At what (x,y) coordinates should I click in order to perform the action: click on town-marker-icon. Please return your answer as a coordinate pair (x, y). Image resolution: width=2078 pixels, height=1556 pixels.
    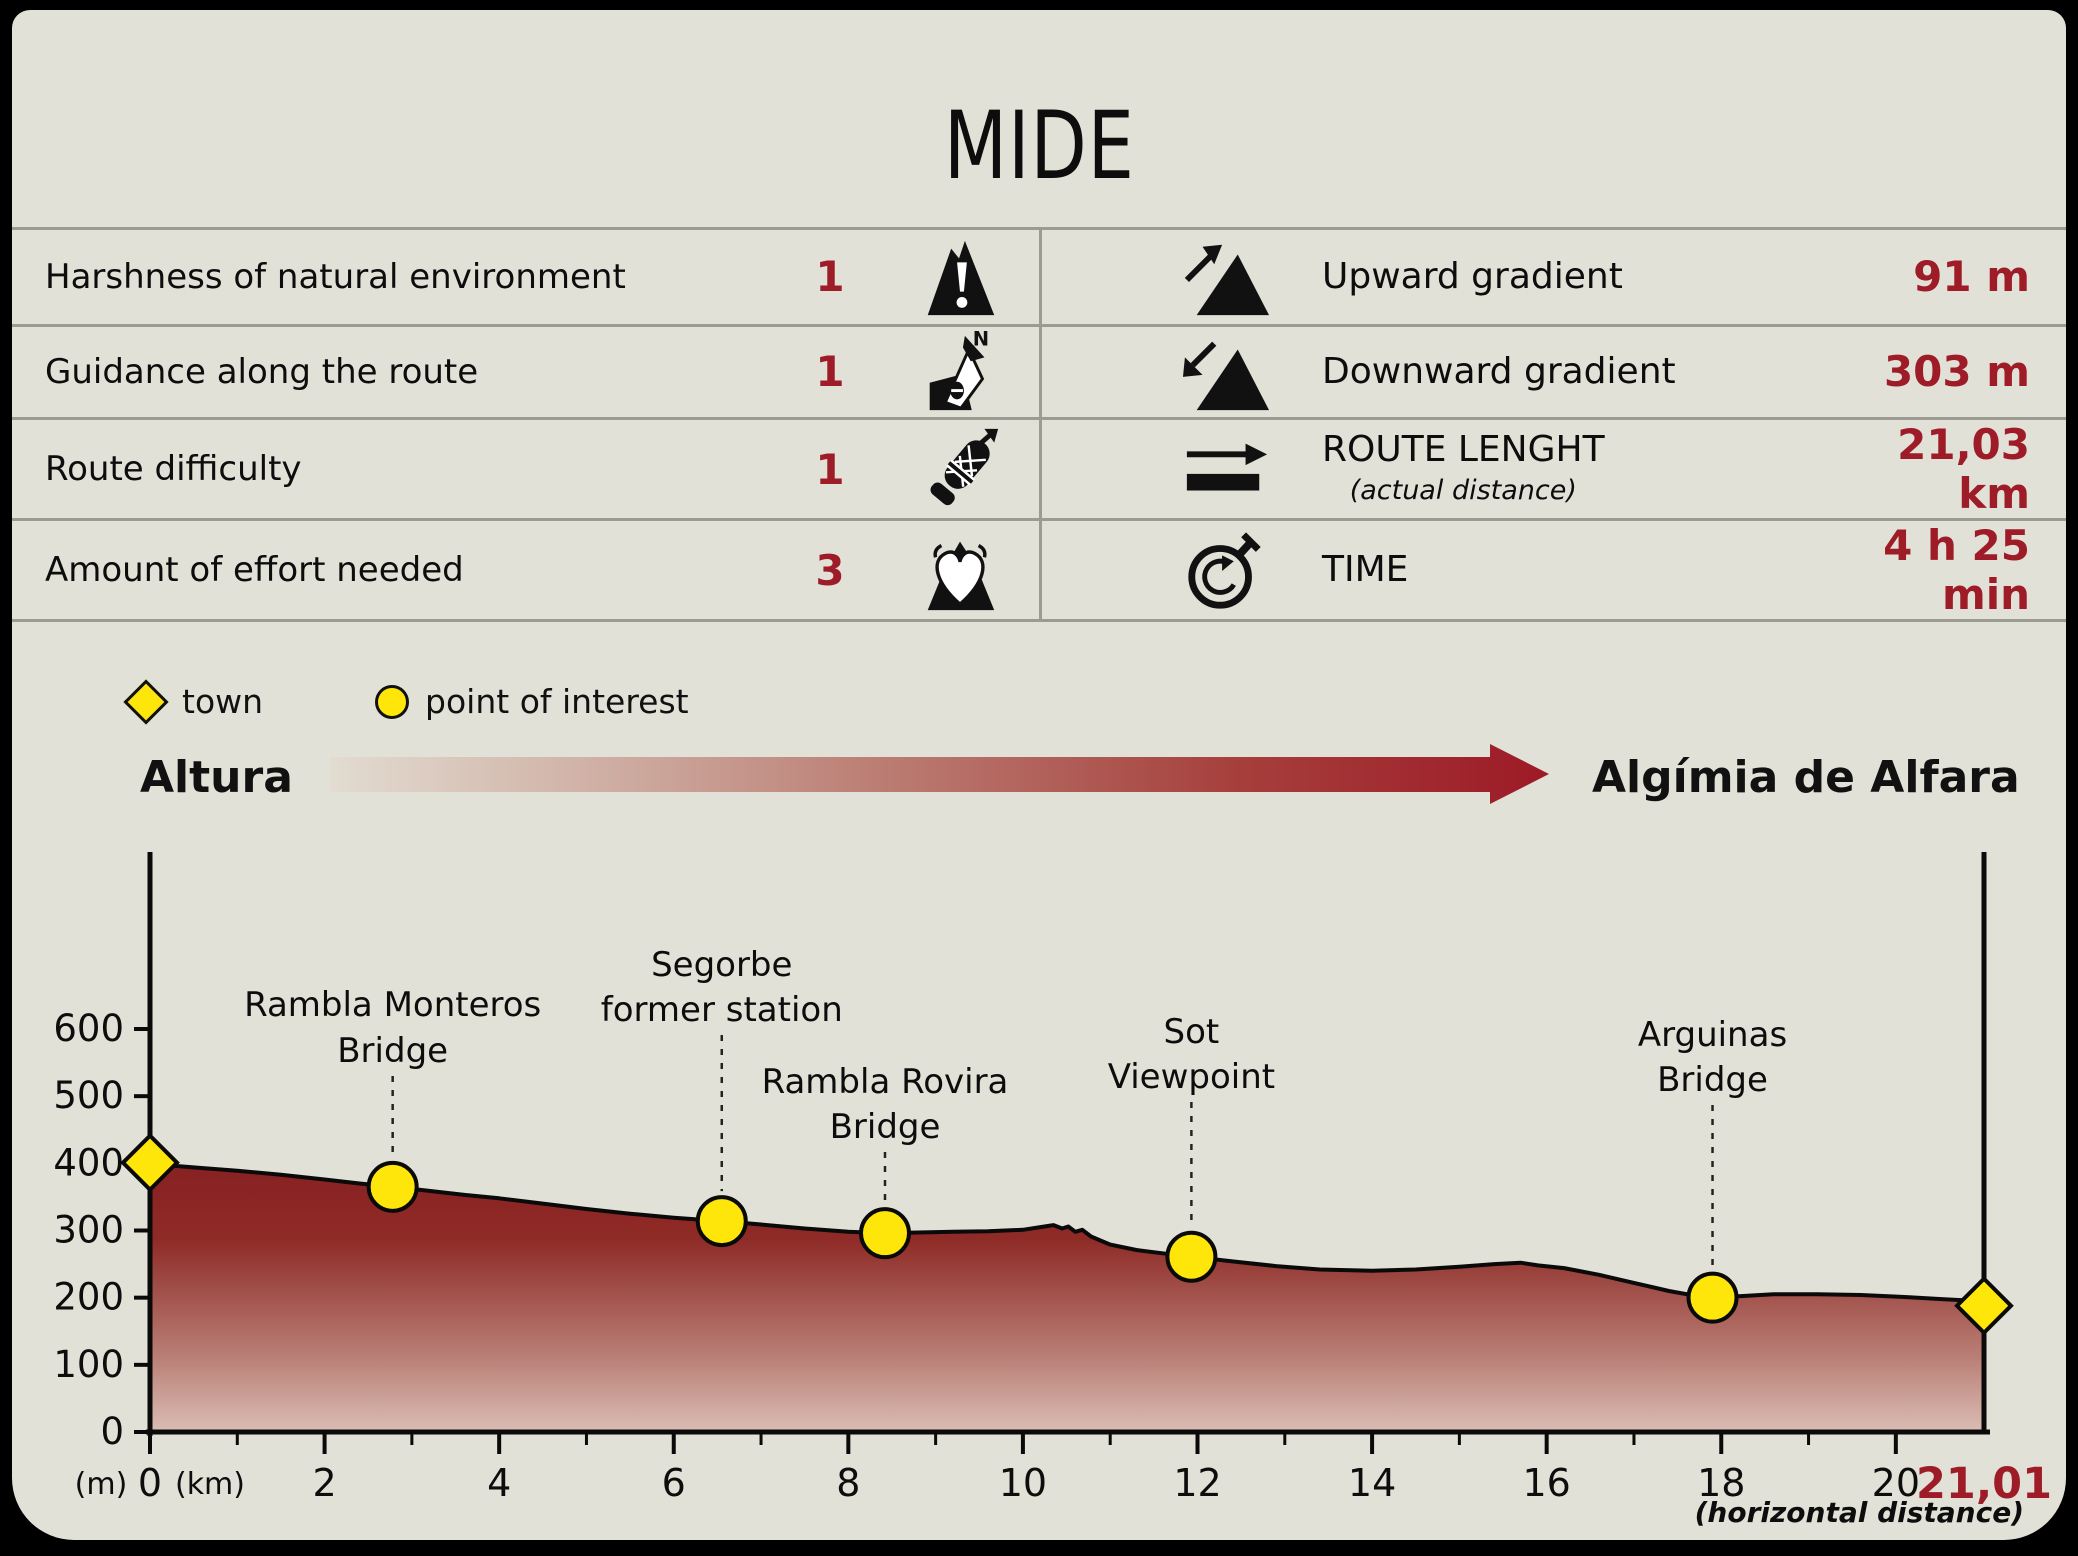
    Looking at the image, I should click on (146, 701).